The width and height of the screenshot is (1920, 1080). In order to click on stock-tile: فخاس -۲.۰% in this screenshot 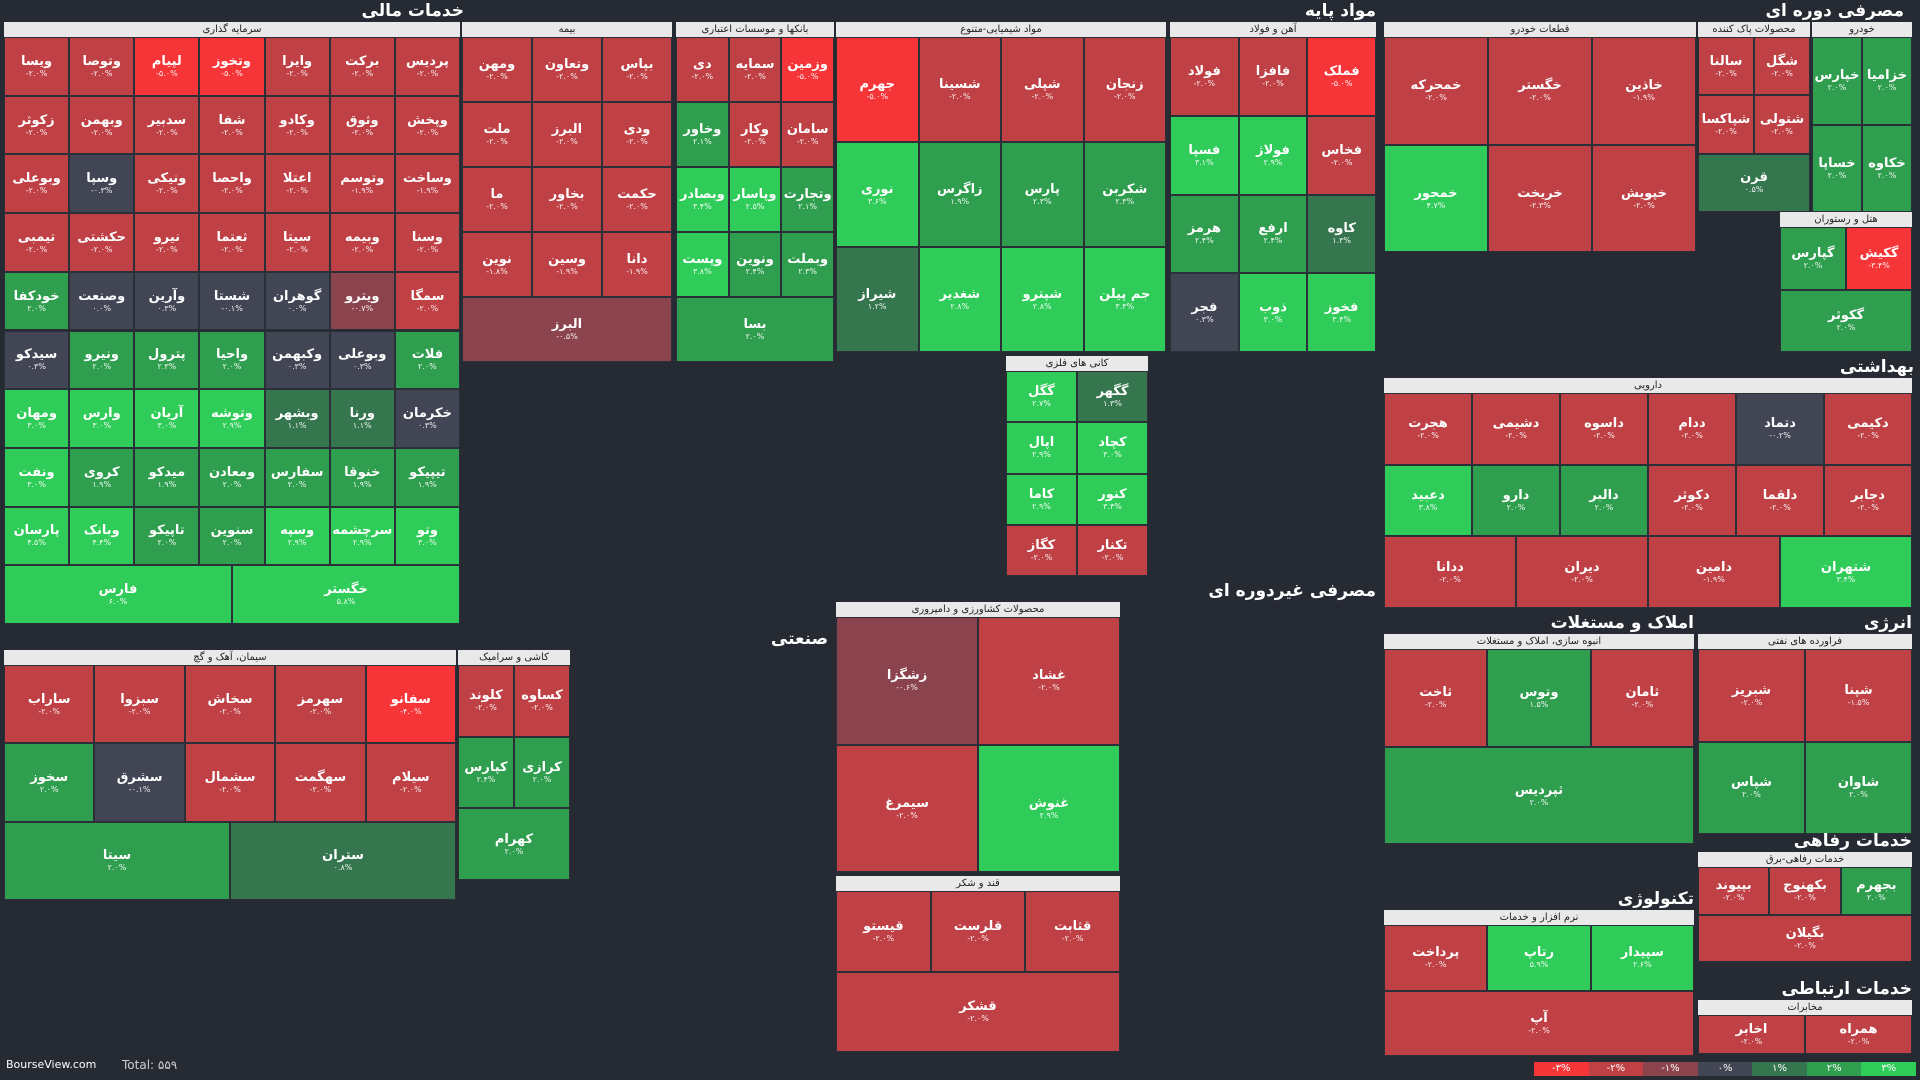, I will do `click(1341, 155)`.